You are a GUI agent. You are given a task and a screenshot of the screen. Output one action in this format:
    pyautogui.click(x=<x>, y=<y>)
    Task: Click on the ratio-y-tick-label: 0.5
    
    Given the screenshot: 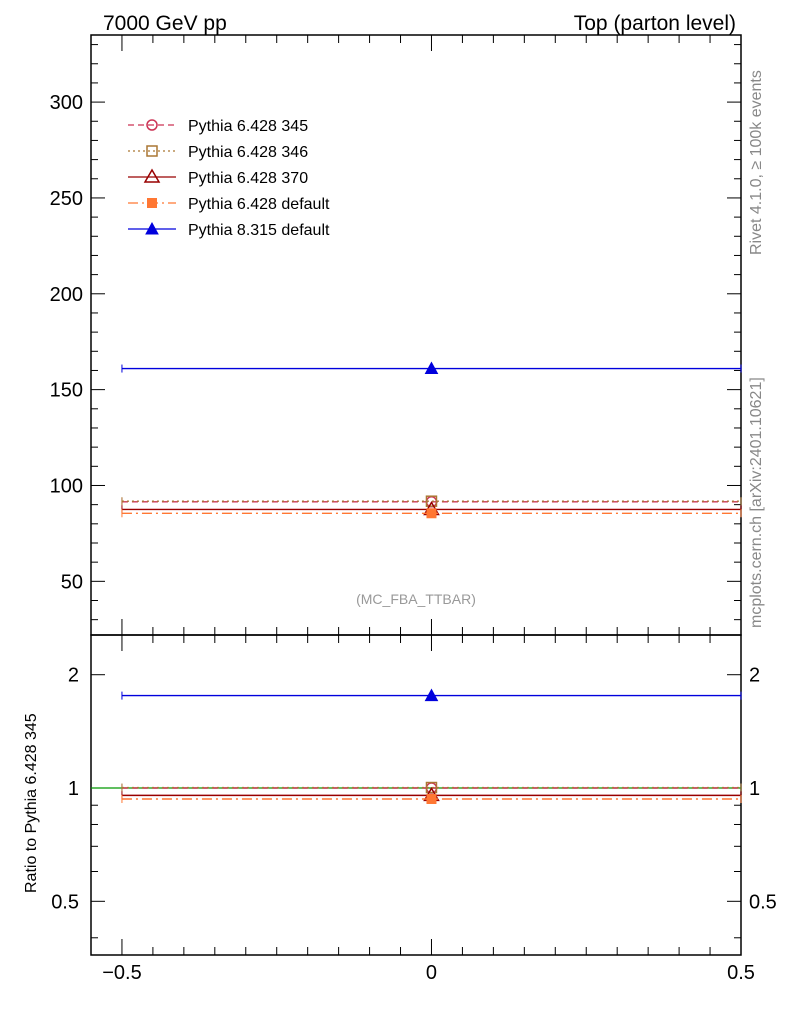 What is the action you would take?
    pyautogui.click(x=65, y=902)
    